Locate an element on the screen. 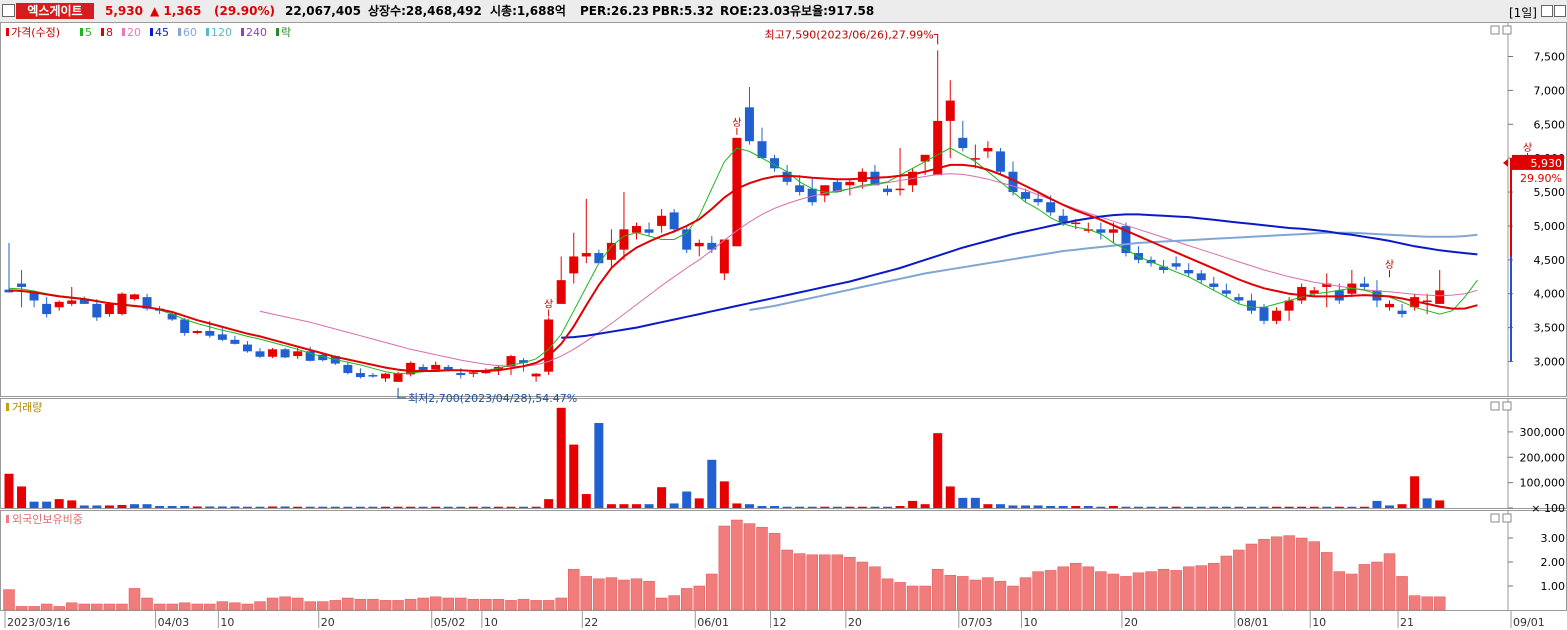 This screenshot has width=1567, height=630. date-axis-label: 09/01 is located at coordinates (1529, 622).